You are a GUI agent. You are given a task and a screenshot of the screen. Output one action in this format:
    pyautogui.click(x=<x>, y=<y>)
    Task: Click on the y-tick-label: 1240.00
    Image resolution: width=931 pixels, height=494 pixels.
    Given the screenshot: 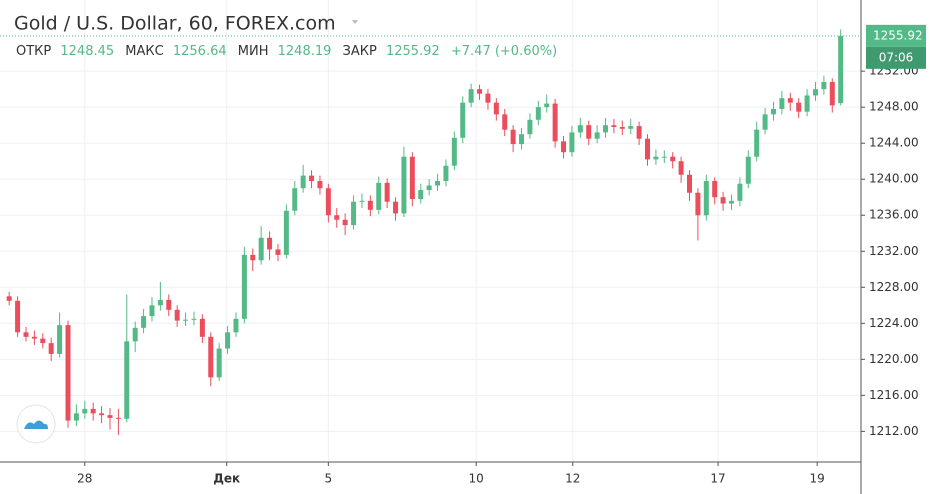 What is the action you would take?
    pyautogui.click(x=894, y=179)
    